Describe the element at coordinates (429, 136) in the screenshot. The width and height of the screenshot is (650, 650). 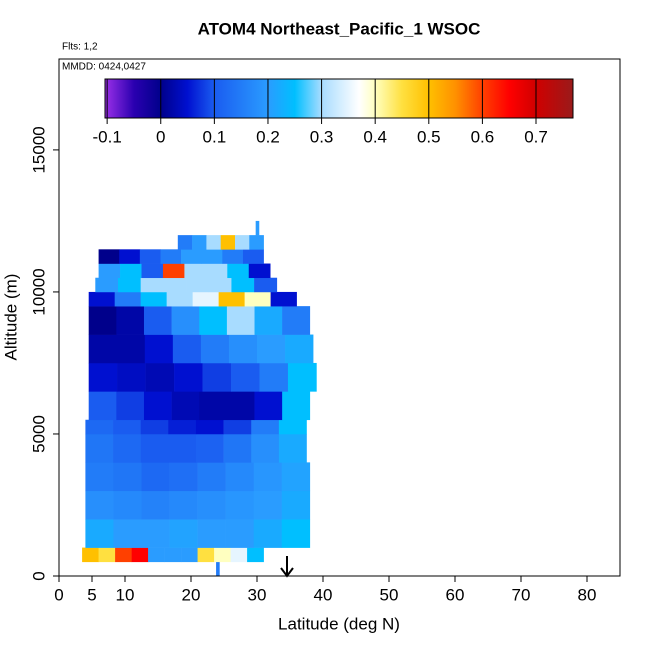
I see `colorbar-tick-label: 0.5` at that location.